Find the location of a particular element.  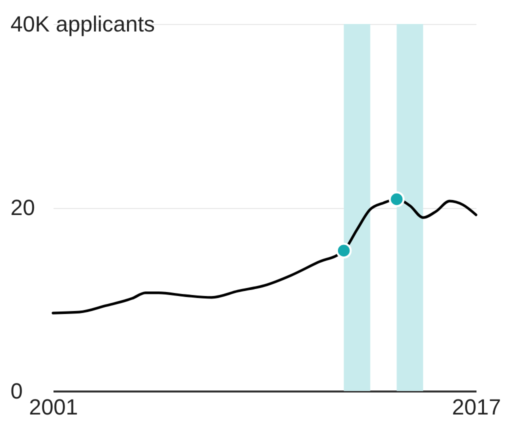

y-tick-label: 0 is located at coordinates (16, 391).